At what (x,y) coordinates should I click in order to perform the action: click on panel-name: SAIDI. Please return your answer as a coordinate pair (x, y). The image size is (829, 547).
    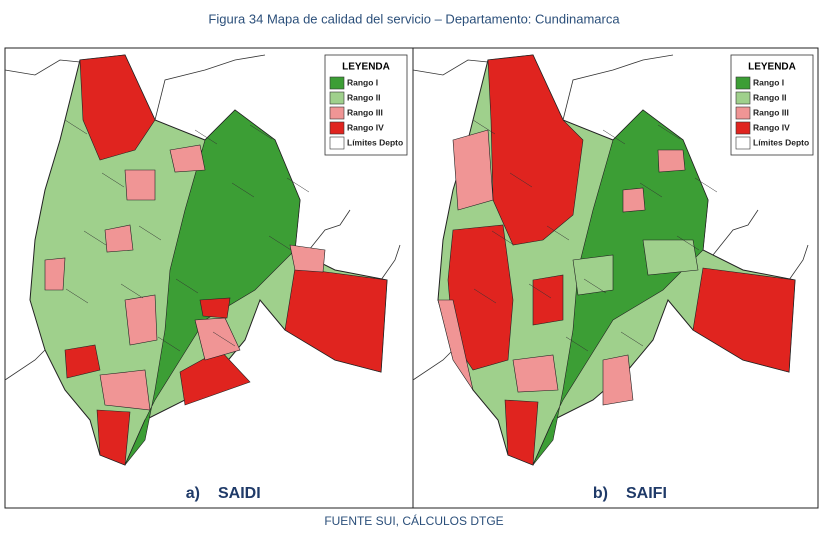
    Looking at the image, I should click on (239, 493).